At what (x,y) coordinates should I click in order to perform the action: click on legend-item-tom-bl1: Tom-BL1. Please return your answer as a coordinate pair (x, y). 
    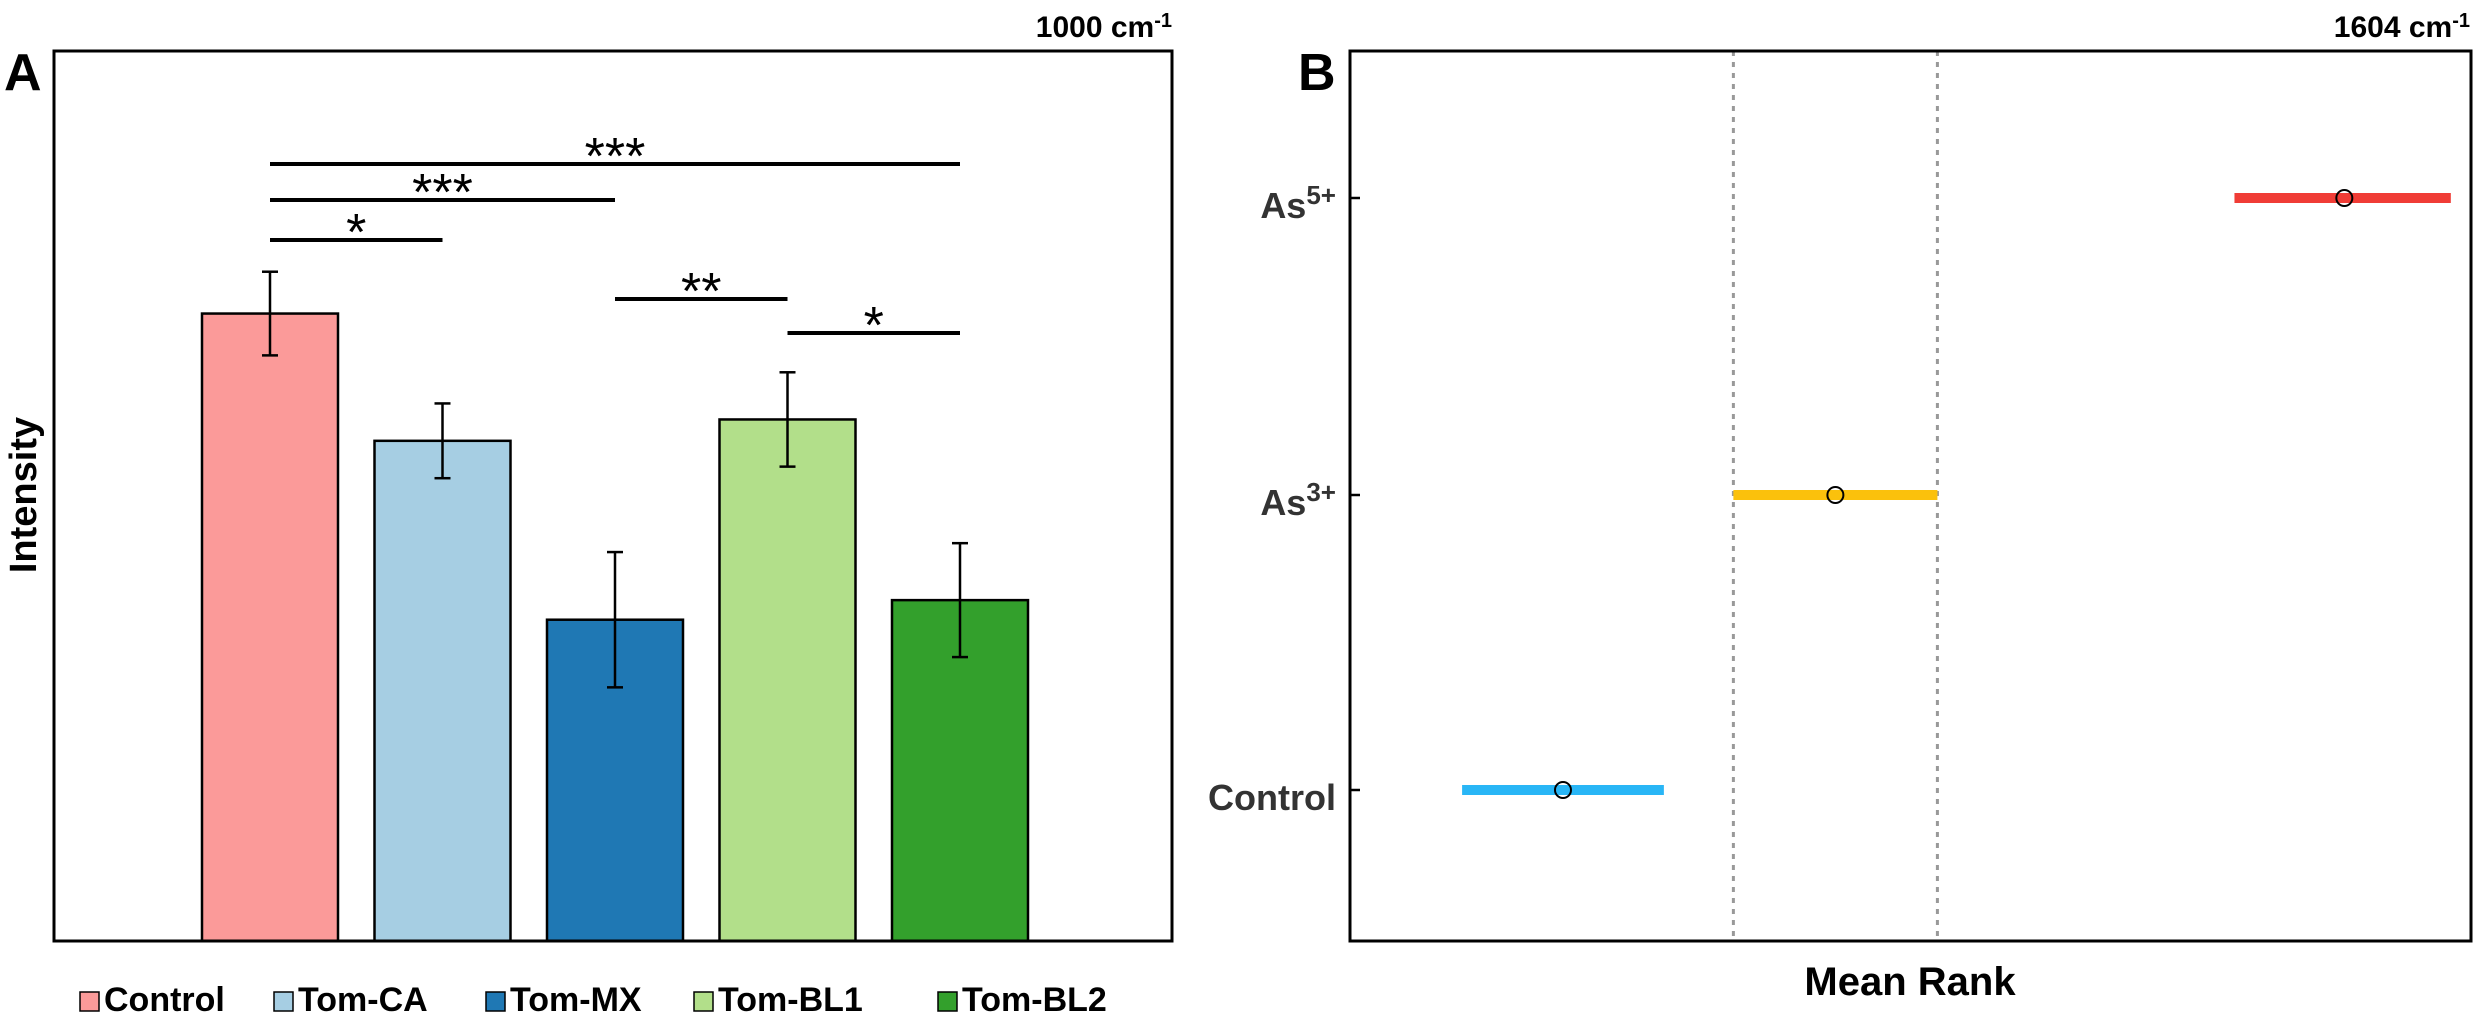
    Looking at the image, I should click on (778, 1000).